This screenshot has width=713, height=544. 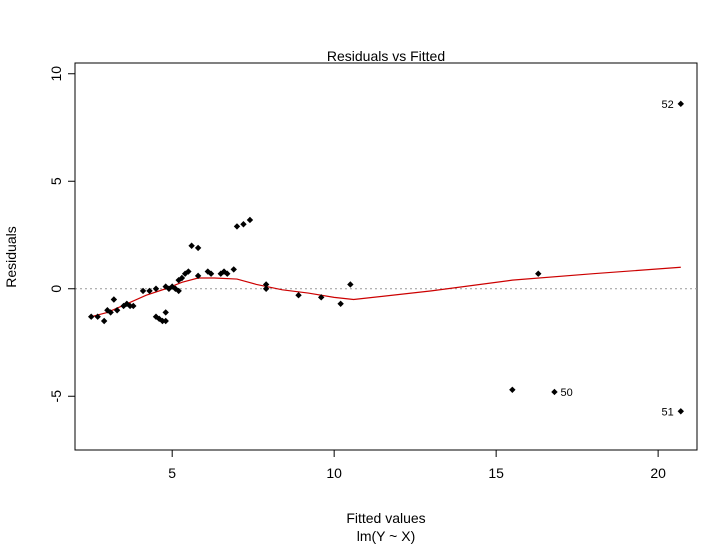 What do you see at coordinates (658, 473) in the screenshot?
I see `x-tick-label: 20` at bounding box center [658, 473].